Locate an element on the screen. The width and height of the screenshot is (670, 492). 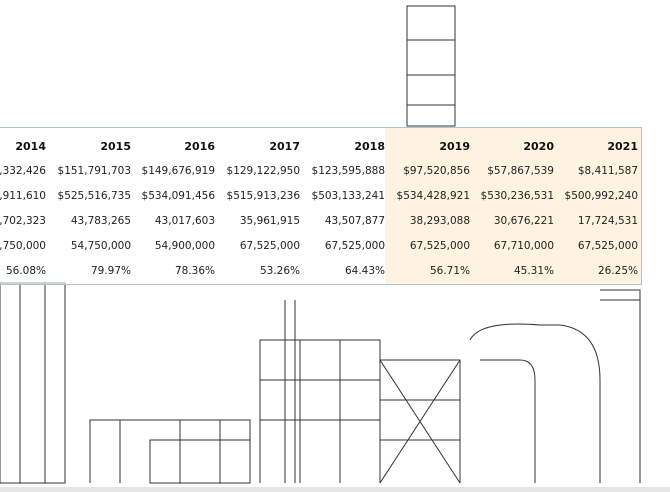
column-header: 2019 is located at coordinates (454, 146).